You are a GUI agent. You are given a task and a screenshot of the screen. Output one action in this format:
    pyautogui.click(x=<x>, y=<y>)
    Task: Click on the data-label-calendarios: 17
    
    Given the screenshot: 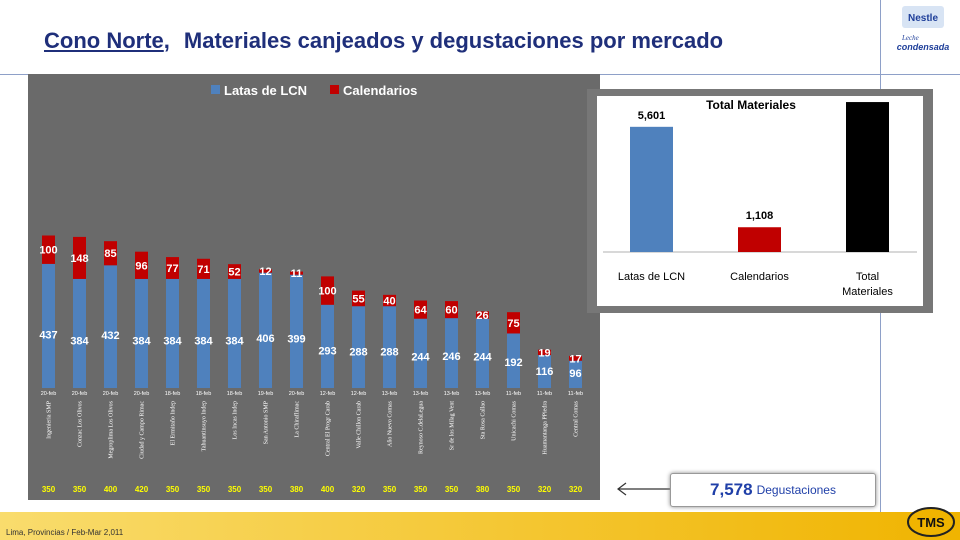 What is the action you would take?
    pyautogui.click(x=575, y=359)
    